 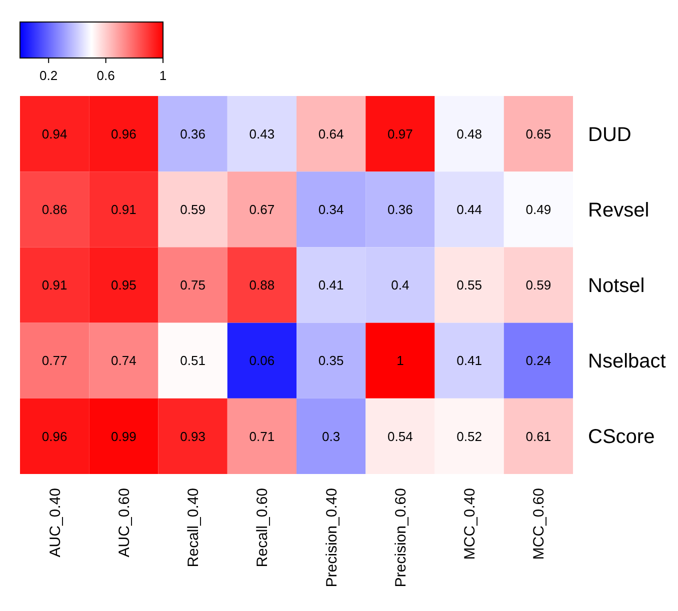 I want to click on x-tick-label: Precision_0.60, so click(x=401, y=538).